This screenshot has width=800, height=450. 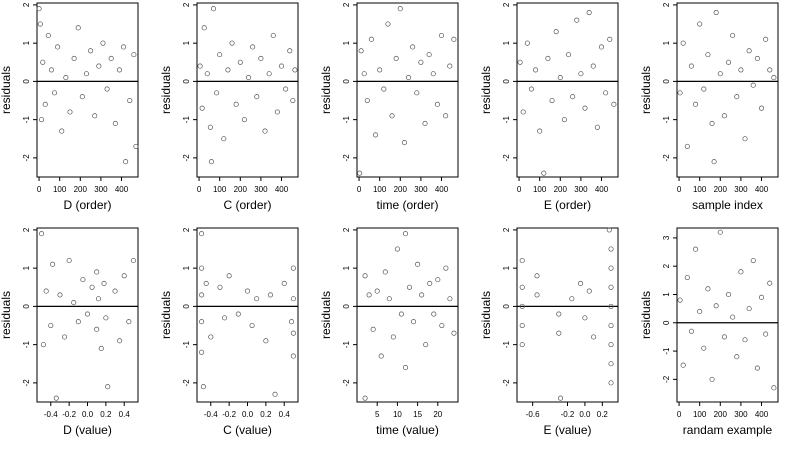 I want to click on x-tick-label: 300, so click(x=741, y=414).